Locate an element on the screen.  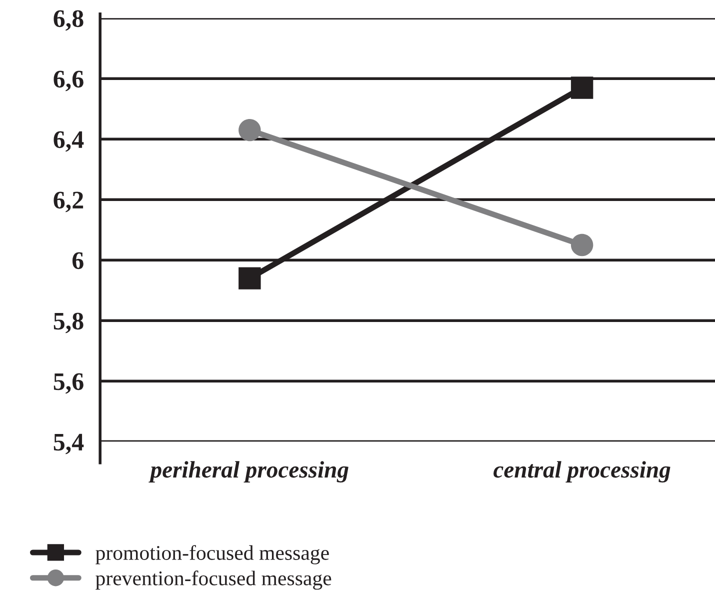
y-tick-label: 5,4 is located at coordinates (69, 444).